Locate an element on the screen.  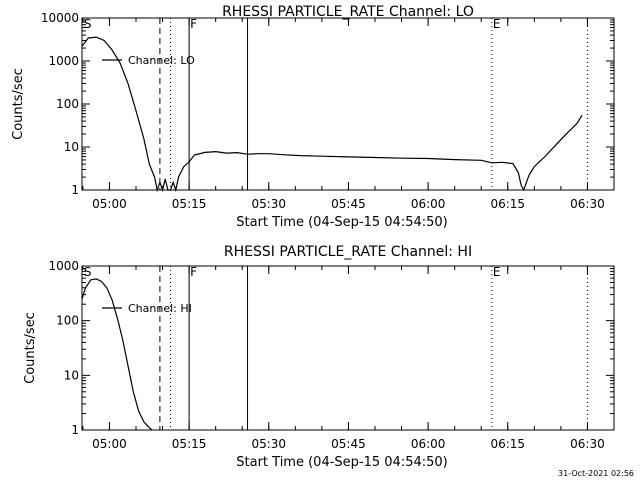
y-tick-label: 10000 is located at coordinates (60, 18).